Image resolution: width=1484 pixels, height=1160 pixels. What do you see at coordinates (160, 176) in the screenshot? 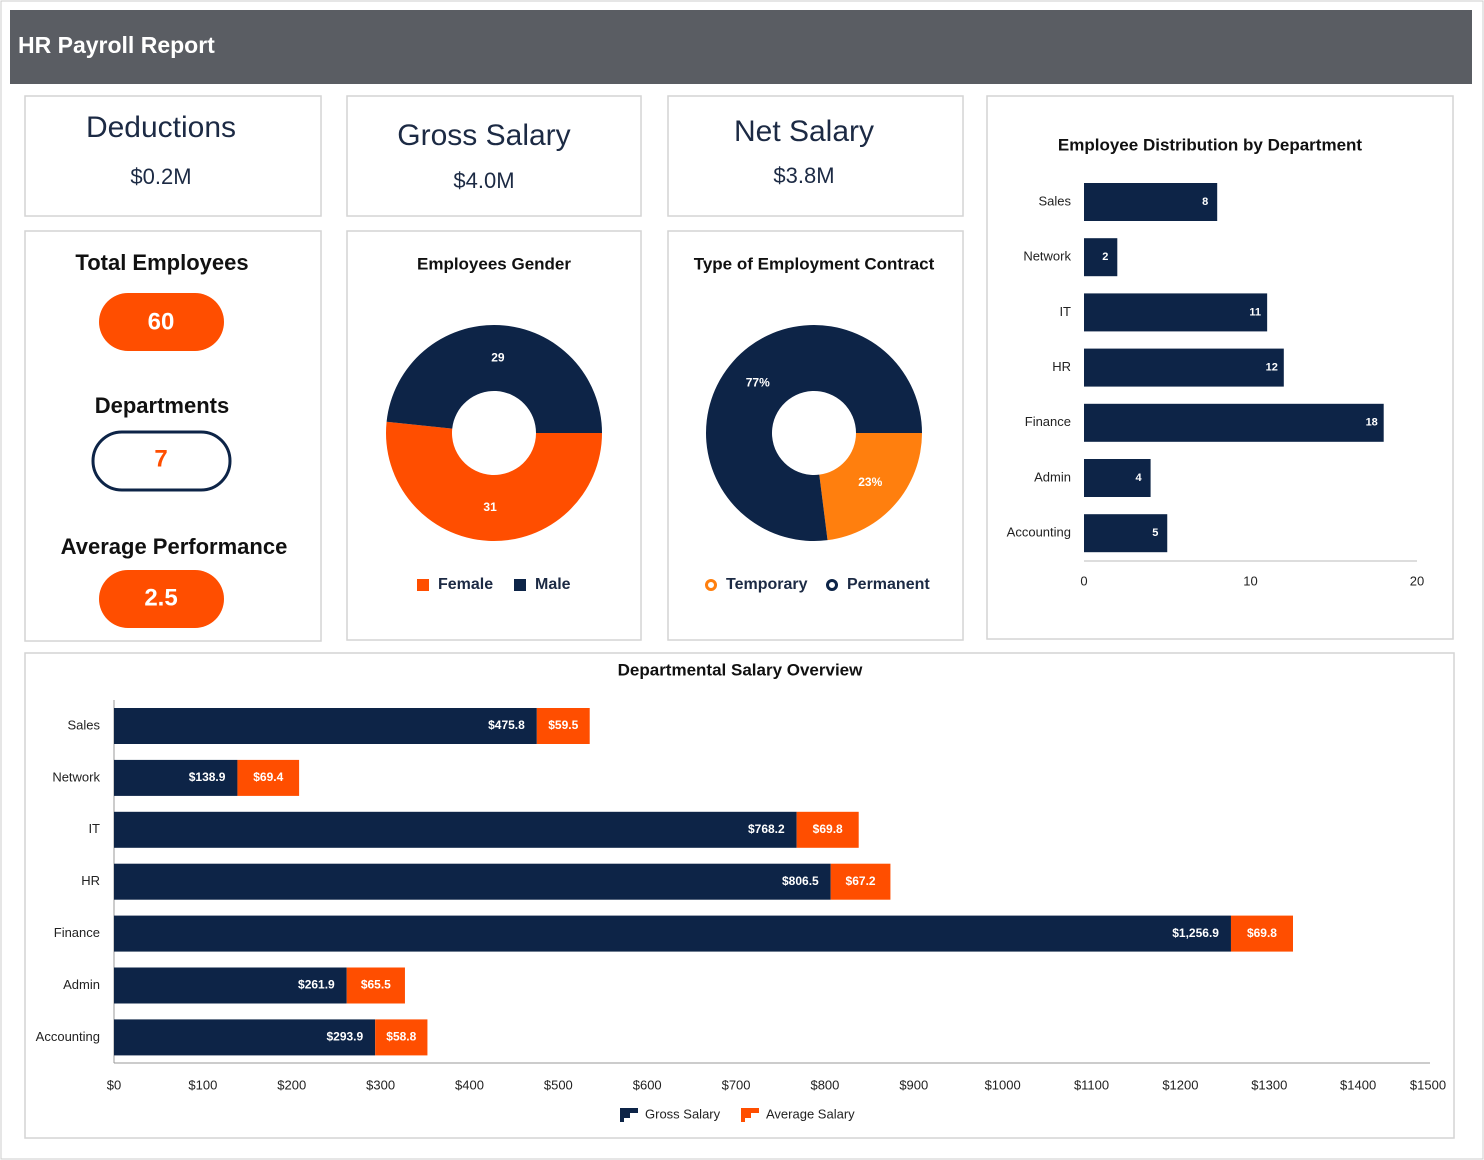
I see `kpi-value: $0.2M` at bounding box center [160, 176].